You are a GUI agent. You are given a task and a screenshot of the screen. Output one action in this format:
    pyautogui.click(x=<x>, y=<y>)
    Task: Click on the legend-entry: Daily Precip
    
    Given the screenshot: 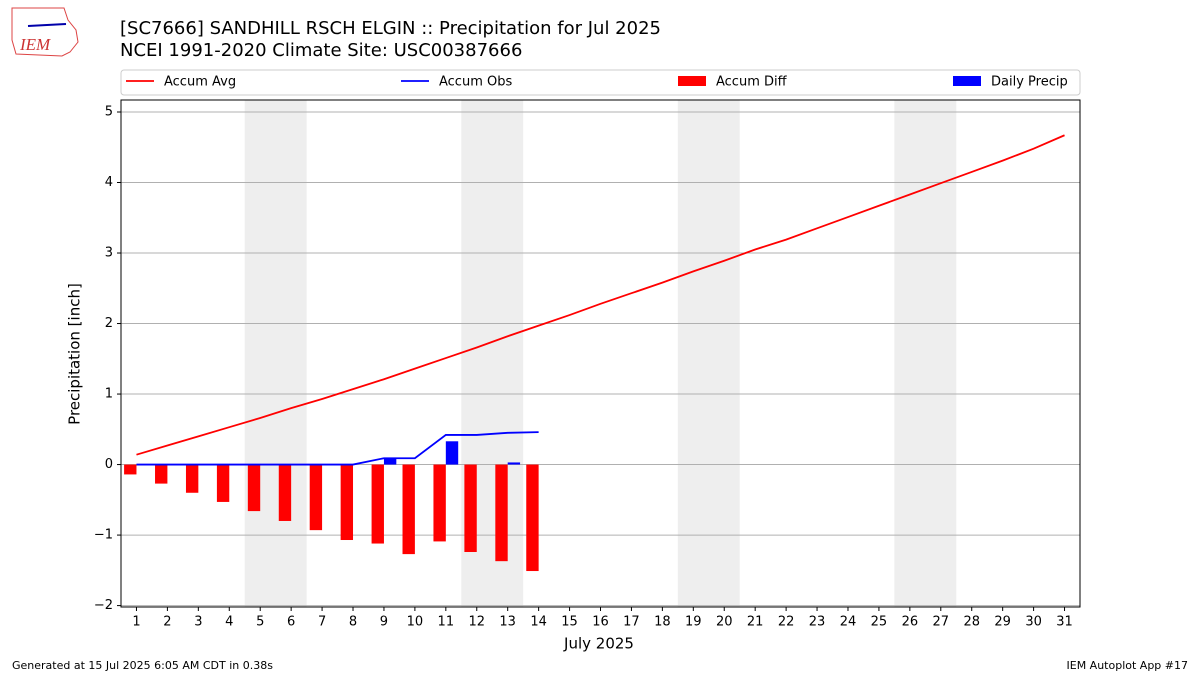 What is the action you would take?
    pyautogui.click(x=1010, y=82)
    